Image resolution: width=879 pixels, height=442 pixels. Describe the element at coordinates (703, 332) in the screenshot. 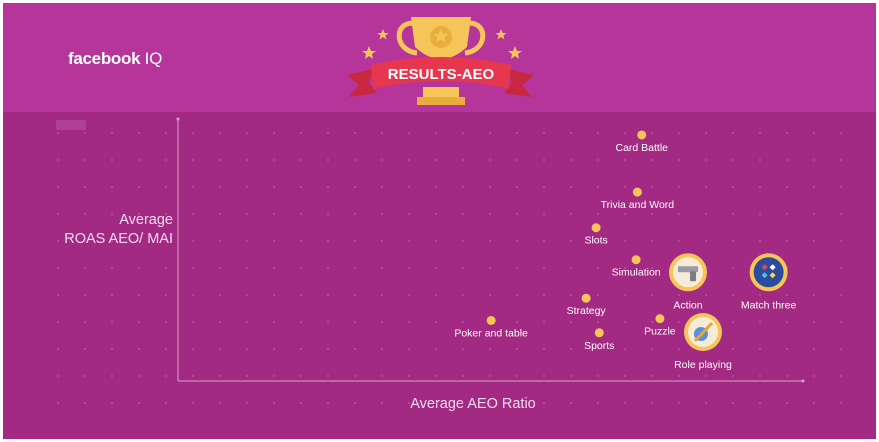

I see `sword-icon` at that location.